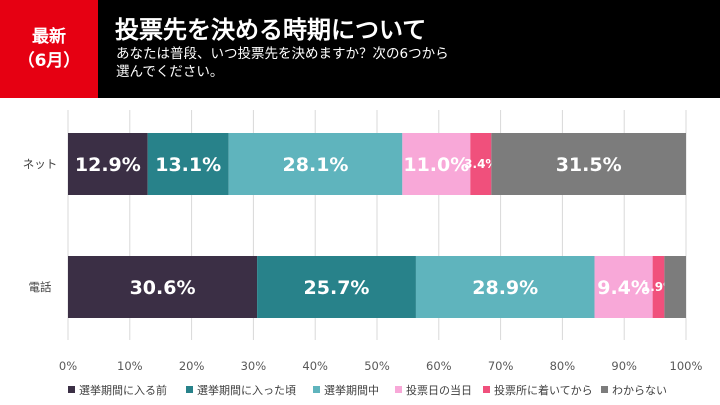 Image resolution: width=720 pixels, height=405 pixels. I want to click on x-tick-label: 60%, so click(439, 366).